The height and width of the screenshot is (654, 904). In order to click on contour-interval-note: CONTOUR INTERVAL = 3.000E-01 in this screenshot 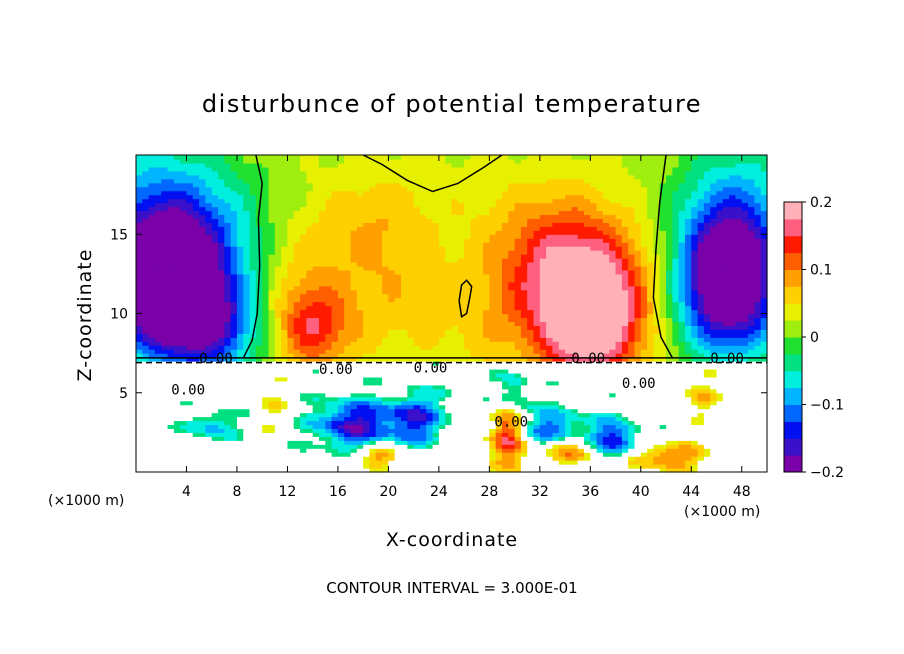, I will do `click(451, 588)`.